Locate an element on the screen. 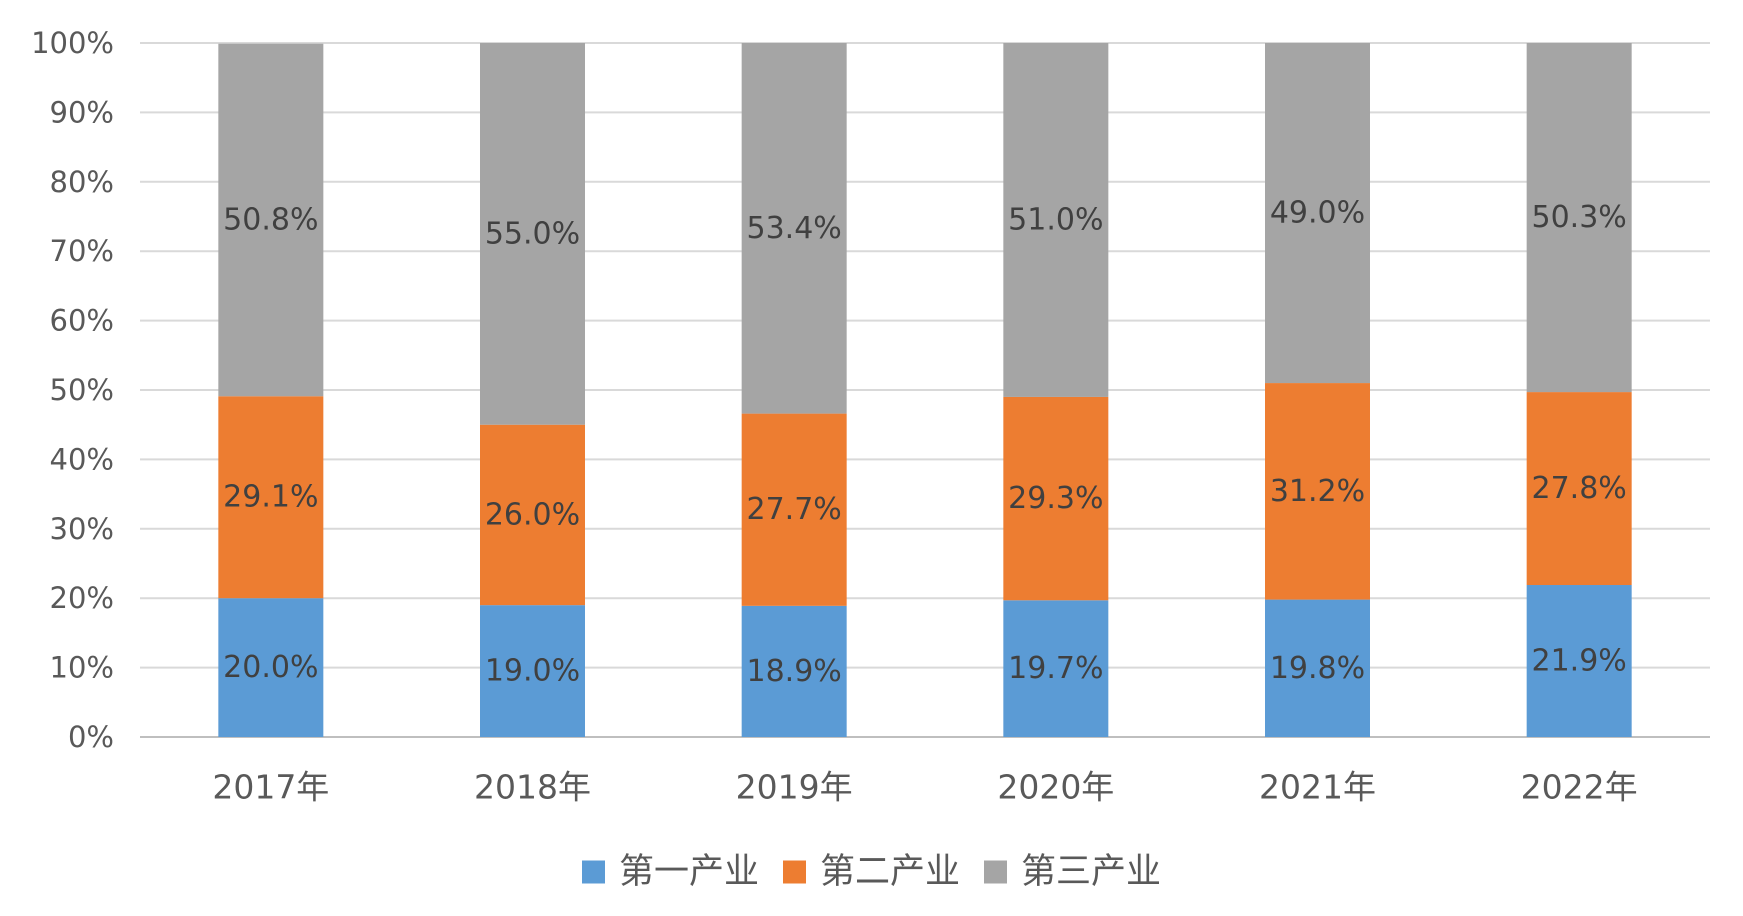 The height and width of the screenshot is (916, 1743). data-label: 29.1% is located at coordinates (270, 497).